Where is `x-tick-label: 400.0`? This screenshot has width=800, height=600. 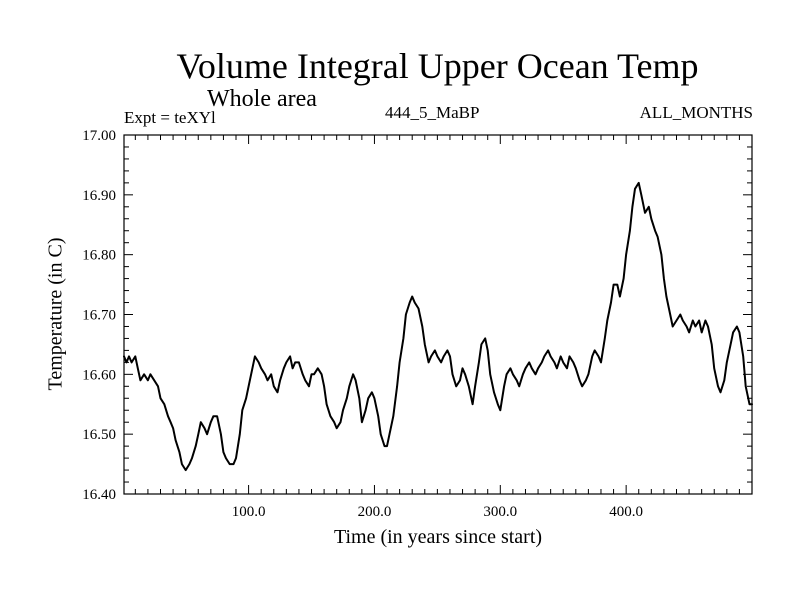
x-tick-label: 400.0 is located at coordinates (626, 512).